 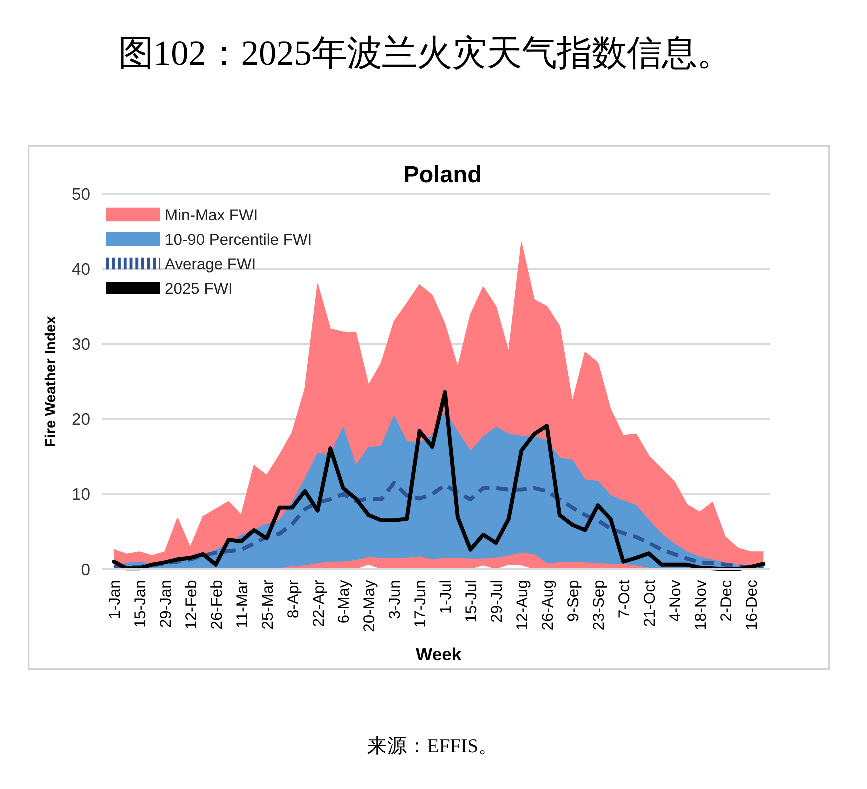 I want to click on x-tick-label: 15-Jan, so click(x=141, y=604).